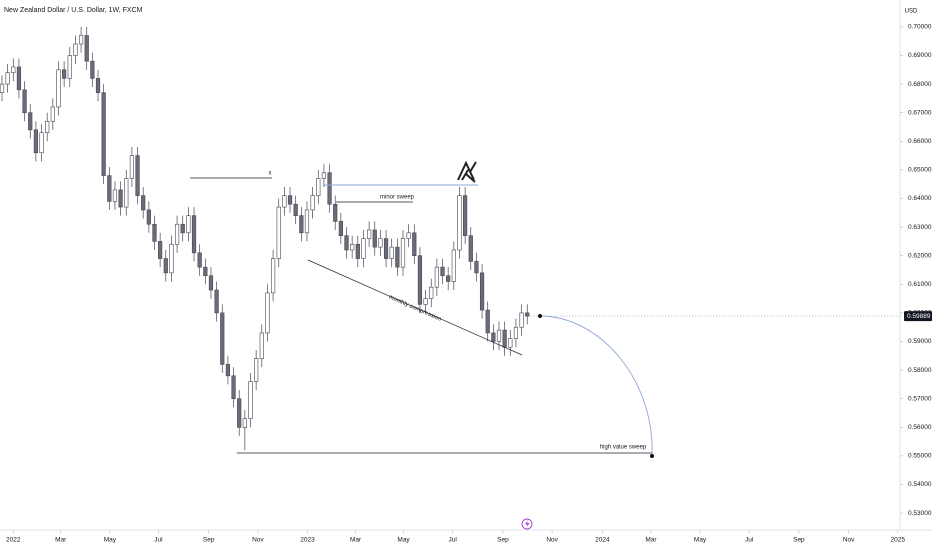 This screenshot has height=550, width=932. I want to click on projection-curve, so click(596, 386).